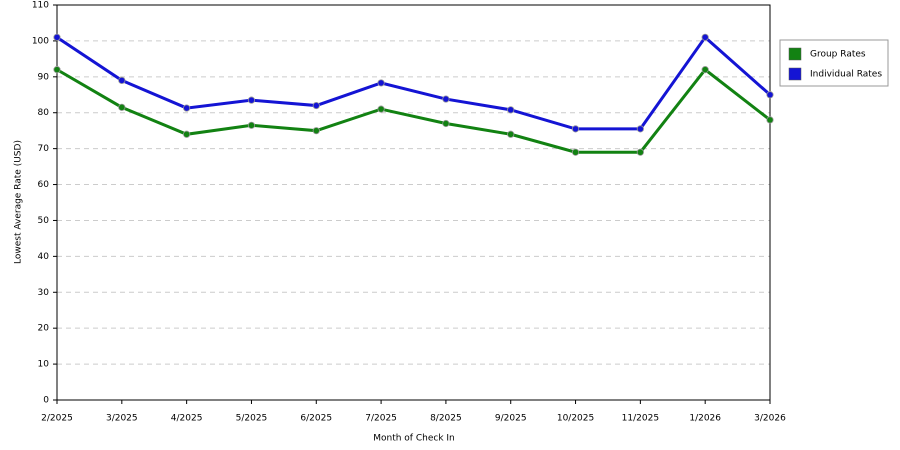  What do you see at coordinates (705, 419) in the screenshot?
I see `x-tick-label: 1/2026` at bounding box center [705, 419].